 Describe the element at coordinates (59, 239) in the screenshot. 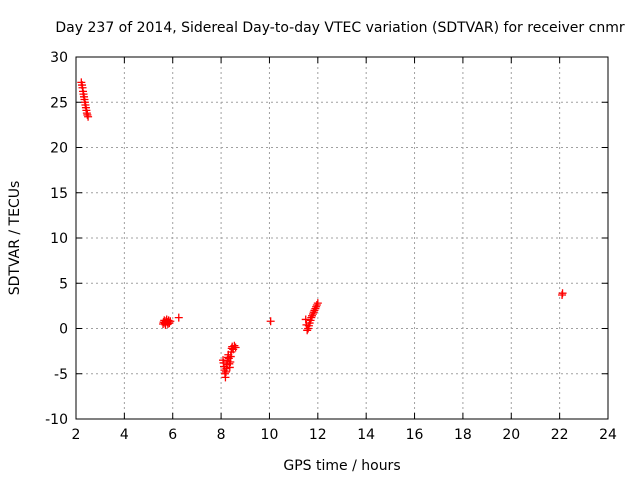

I see `y-tick-label: 10` at that location.